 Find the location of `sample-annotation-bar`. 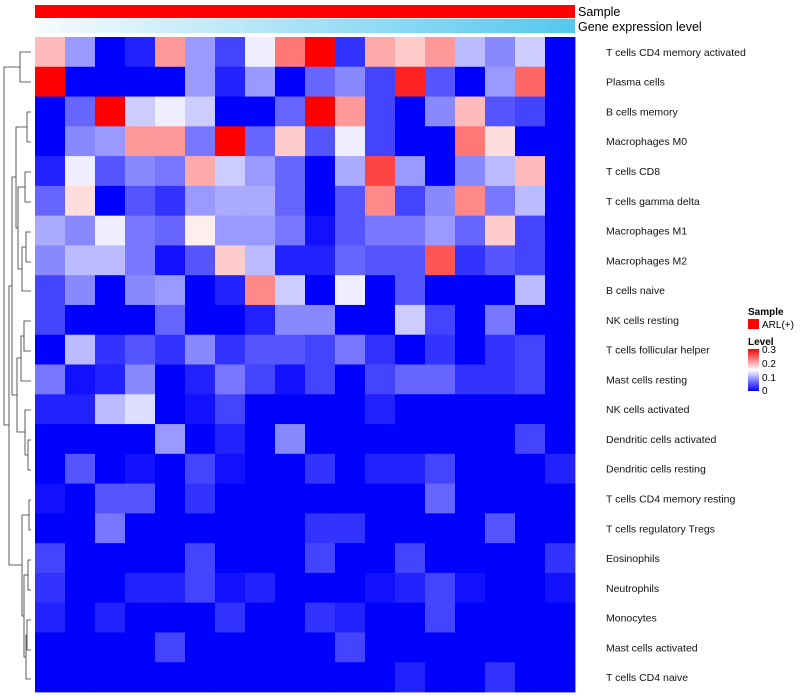

sample-annotation-bar is located at coordinates (305, 11).